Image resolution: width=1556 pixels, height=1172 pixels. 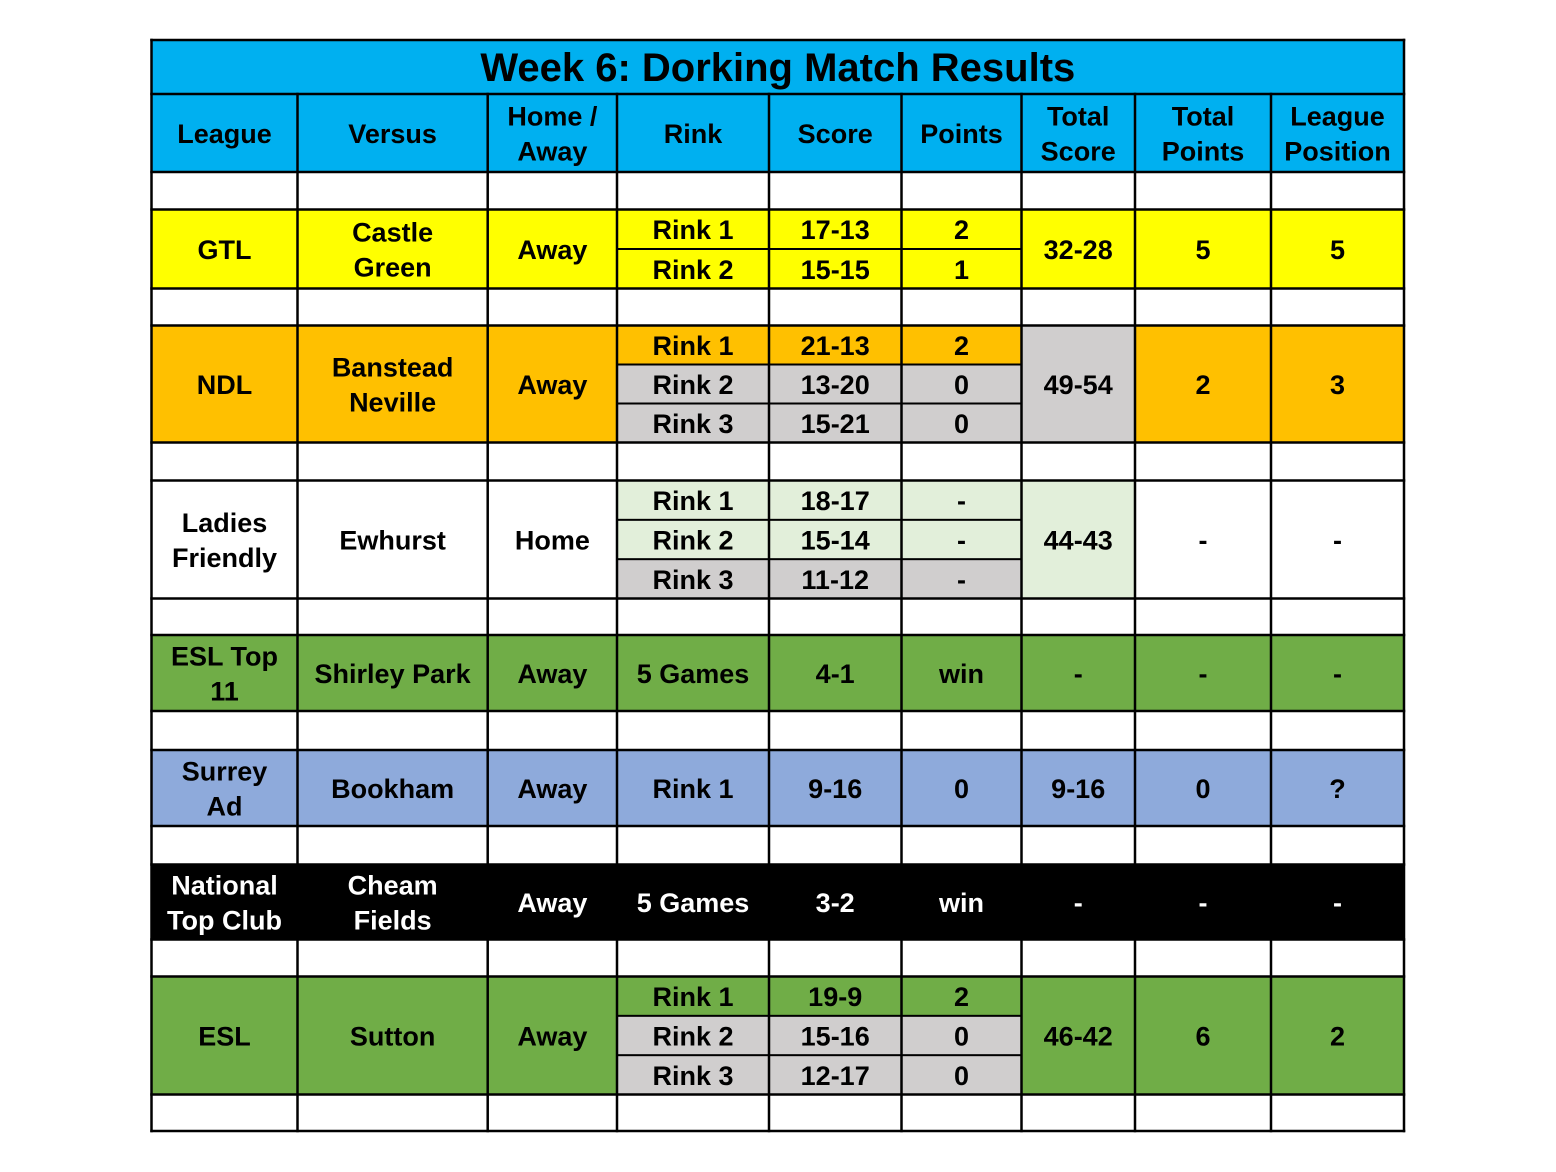 What do you see at coordinates (961, 270) in the screenshot?
I see `svg-text: 1` at bounding box center [961, 270].